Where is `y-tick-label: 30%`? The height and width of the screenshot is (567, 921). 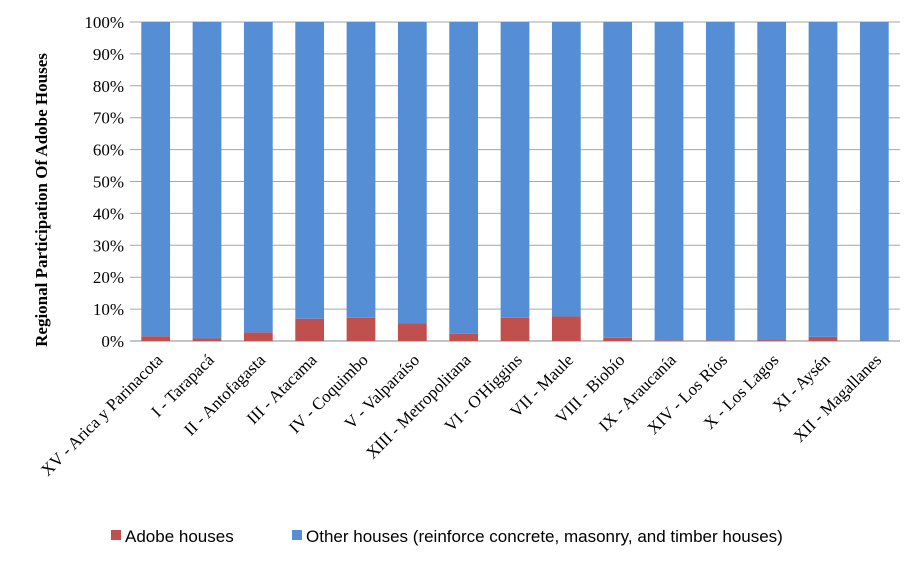
y-tick-label: 30% is located at coordinates (108, 245).